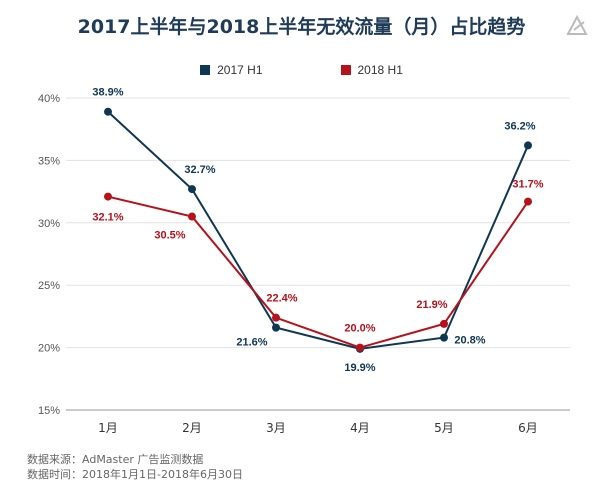 Image resolution: width=603 pixels, height=489 pixels. Describe the element at coordinates (527, 185) in the screenshot. I see `data-label-1-5: 31.7%` at that location.